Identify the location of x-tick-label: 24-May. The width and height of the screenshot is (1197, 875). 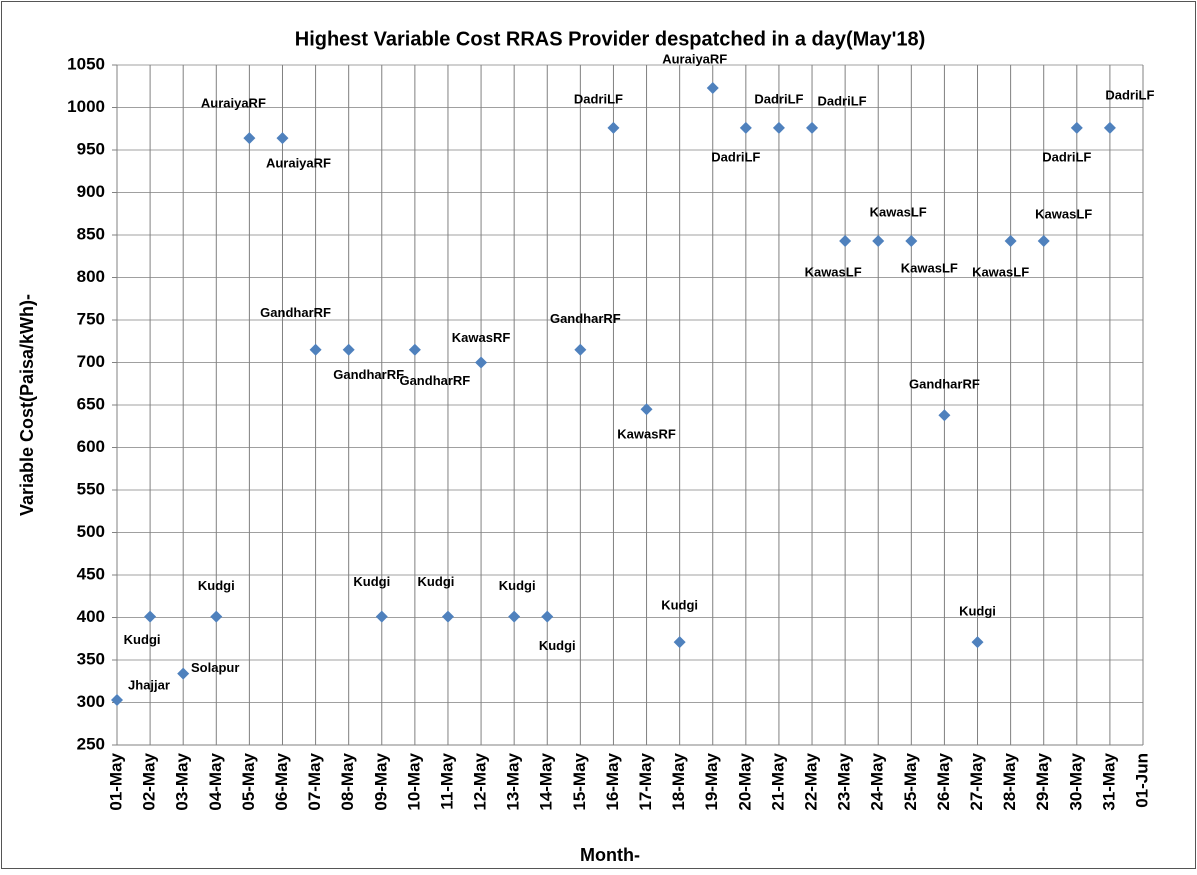
(877, 781).